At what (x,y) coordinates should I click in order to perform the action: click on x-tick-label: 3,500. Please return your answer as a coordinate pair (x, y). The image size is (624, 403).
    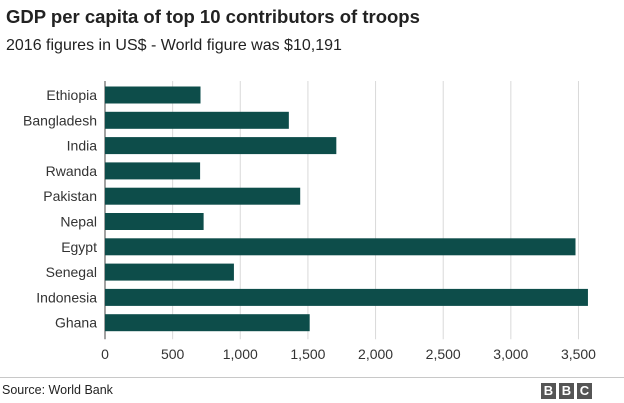
    Looking at the image, I should click on (578, 354).